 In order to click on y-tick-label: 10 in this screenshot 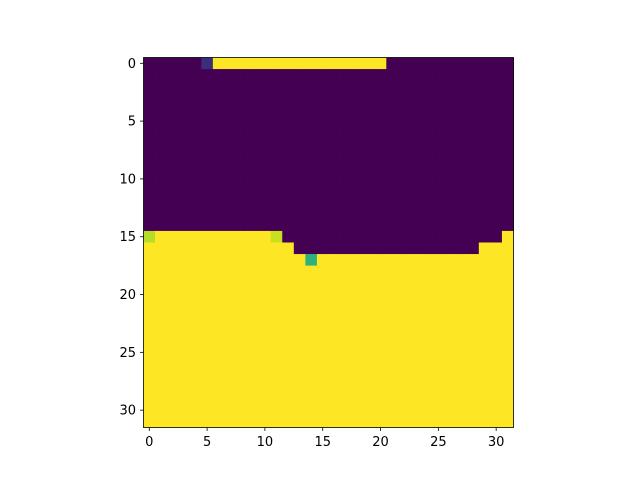, I will do `click(127, 179)`.